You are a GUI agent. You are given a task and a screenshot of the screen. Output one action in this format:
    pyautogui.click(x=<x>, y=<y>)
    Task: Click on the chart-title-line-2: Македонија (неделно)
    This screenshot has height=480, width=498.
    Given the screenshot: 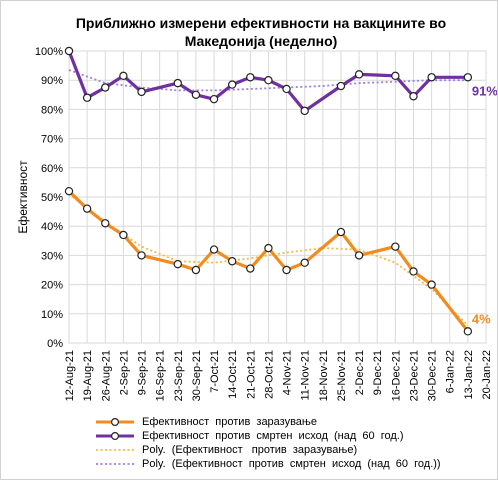 What is the action you would take?
    pyautogui.click(x=261, y=41)
    